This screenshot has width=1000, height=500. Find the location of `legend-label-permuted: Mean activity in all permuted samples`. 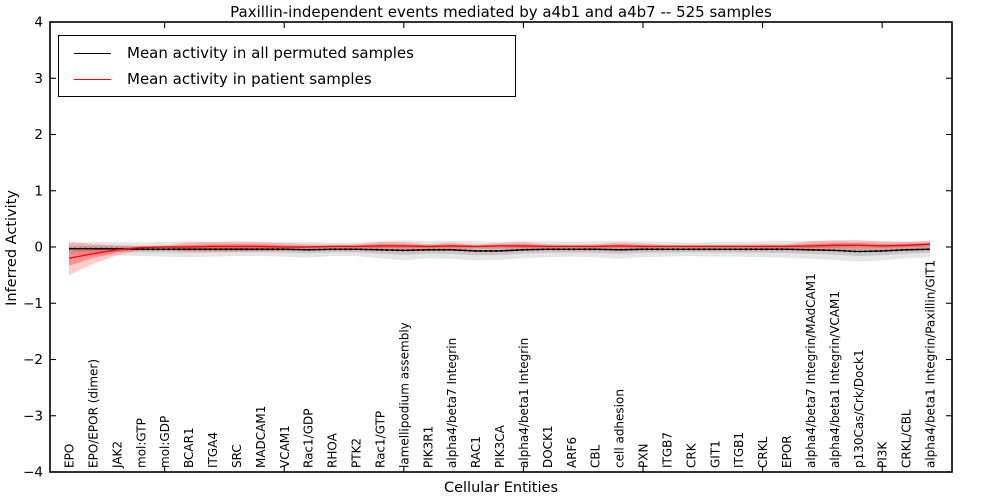

legend-label-permuted: Mean activity in all permuted samples is located at coordinates (270, 53).